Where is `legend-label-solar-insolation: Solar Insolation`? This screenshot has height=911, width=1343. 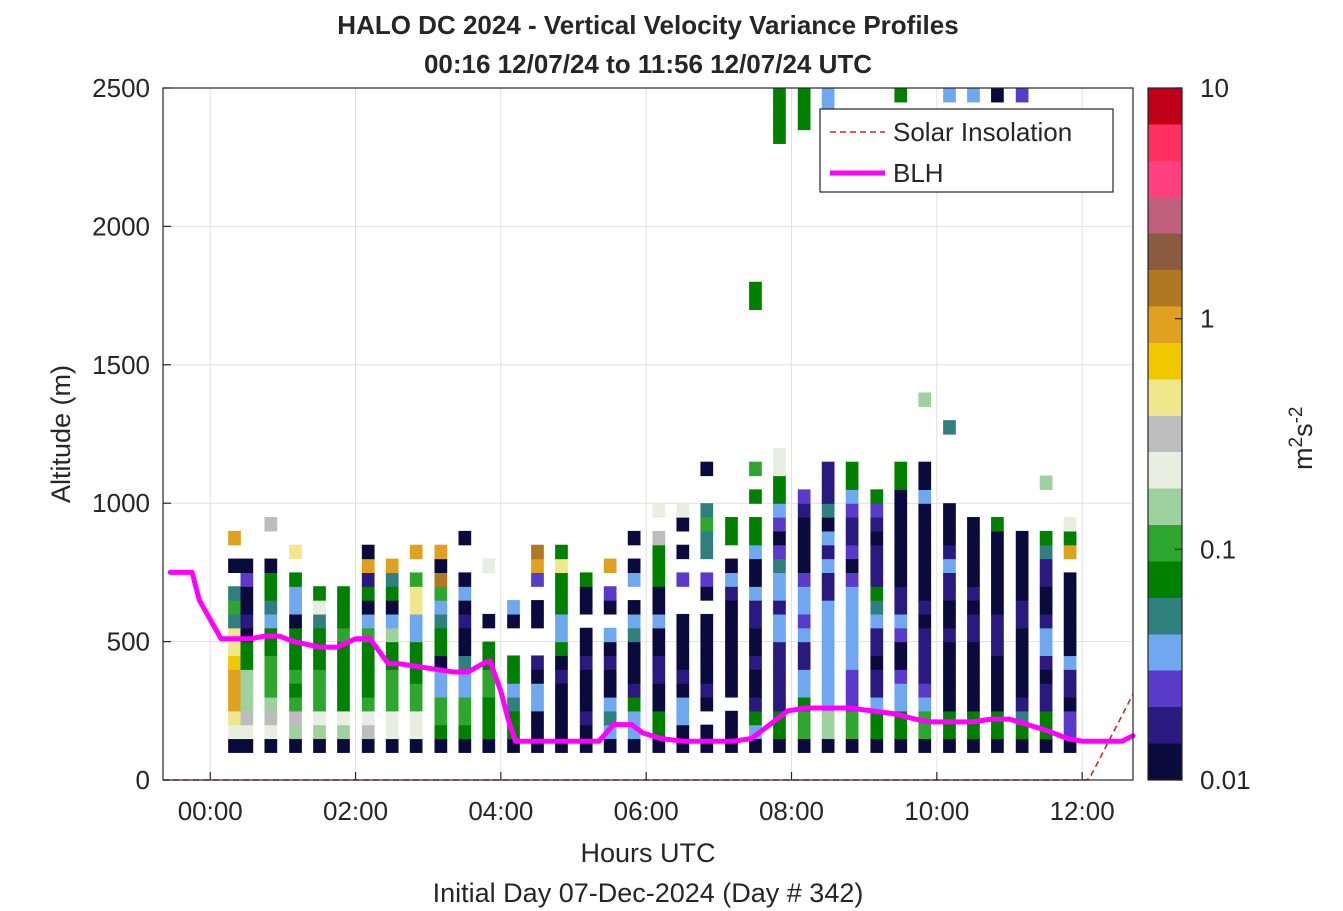
legend-label-solar-insolation: Solar Insolation is located at coordinates (982, 132).